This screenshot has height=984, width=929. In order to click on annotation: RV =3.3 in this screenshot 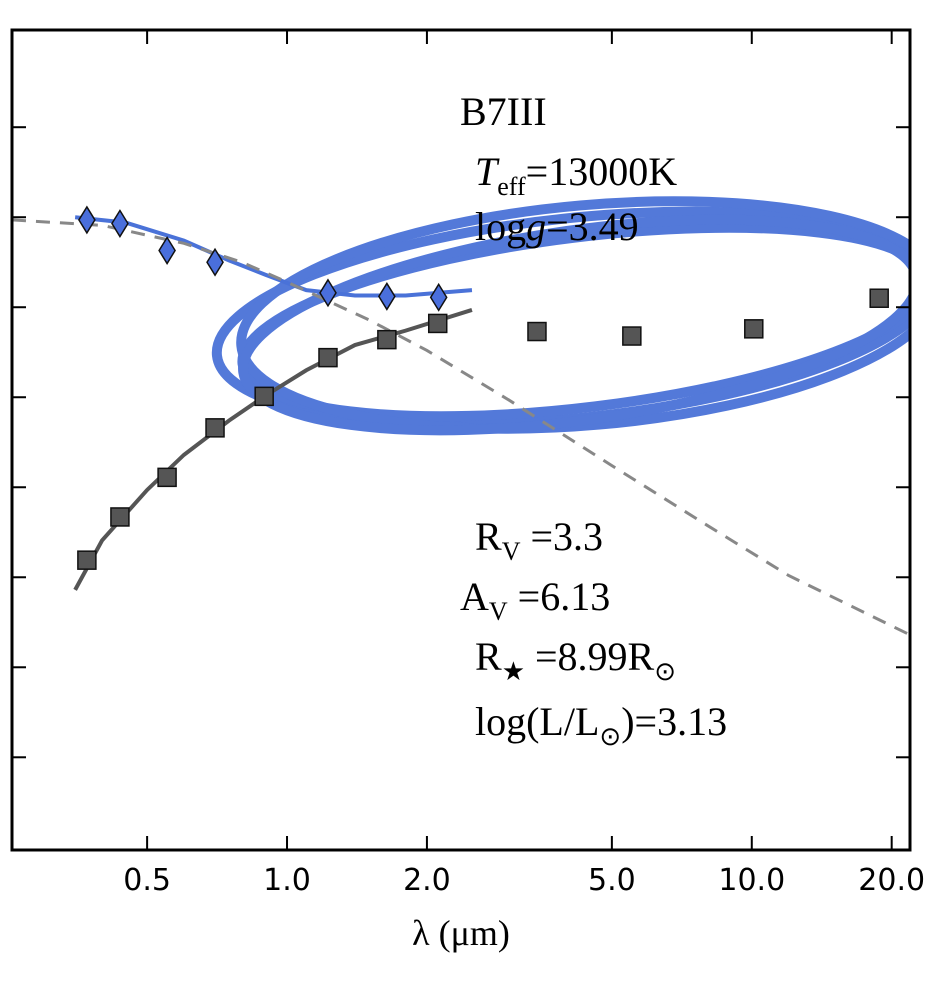, I will do `click(539, 540)`.